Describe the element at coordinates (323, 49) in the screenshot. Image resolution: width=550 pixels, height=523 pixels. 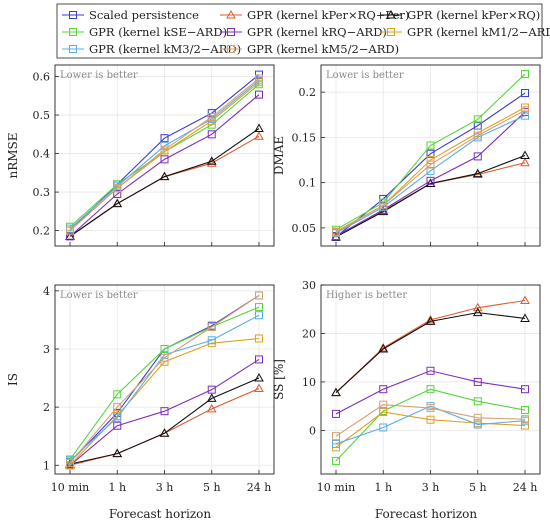
I see `legend-label: GPR (kernel kM5/2−ARD)` at that location.